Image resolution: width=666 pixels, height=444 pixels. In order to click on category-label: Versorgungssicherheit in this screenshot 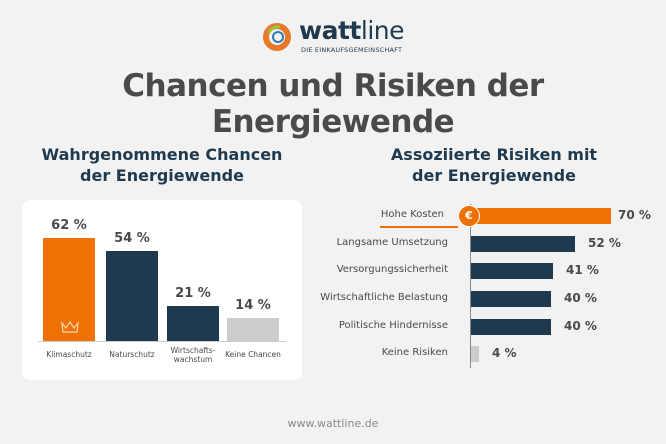, I will do `click(392, 269)`.